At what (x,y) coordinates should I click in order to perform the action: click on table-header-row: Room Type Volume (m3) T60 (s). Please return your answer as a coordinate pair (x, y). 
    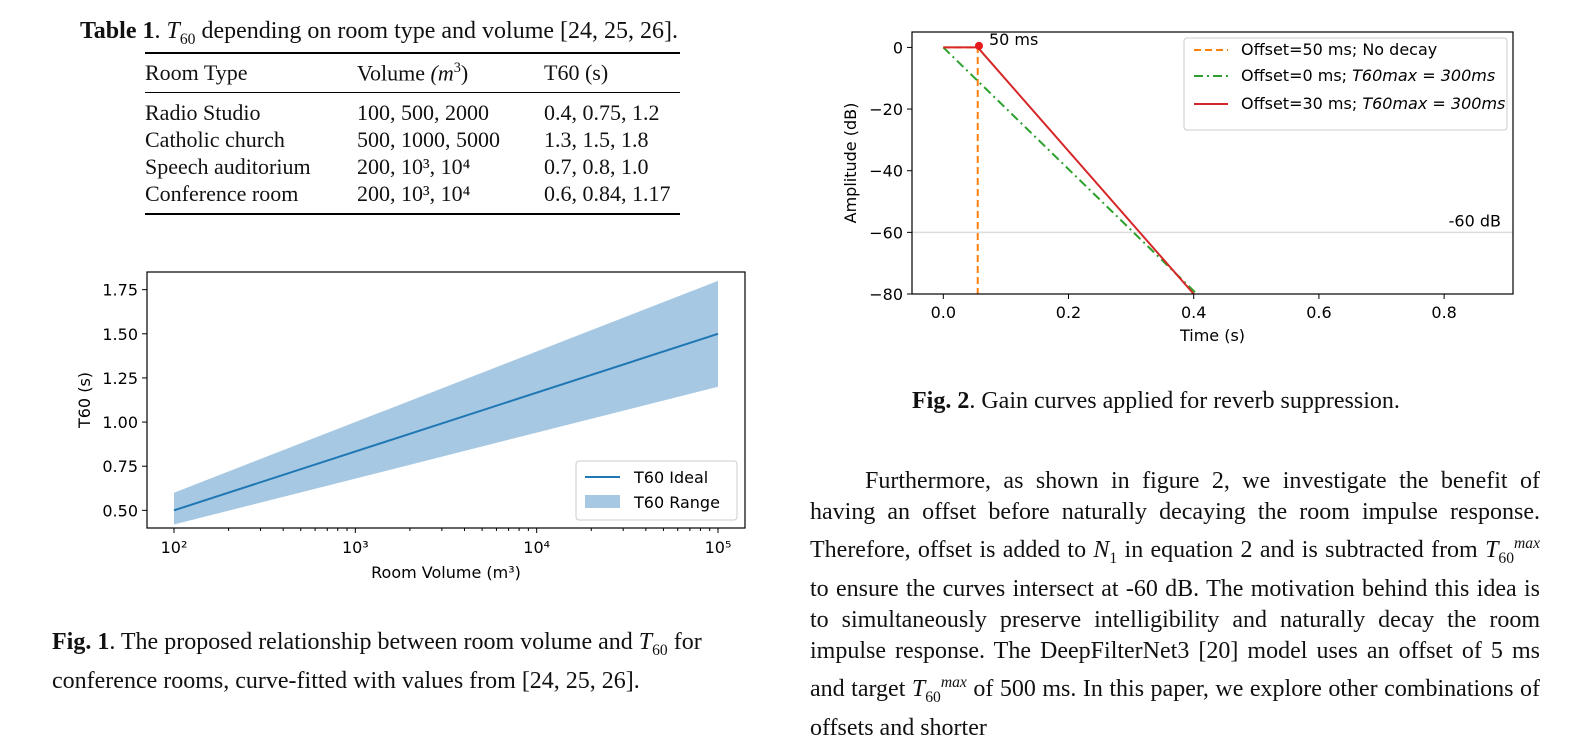
    Looking at the image, I should click on (412, 73).